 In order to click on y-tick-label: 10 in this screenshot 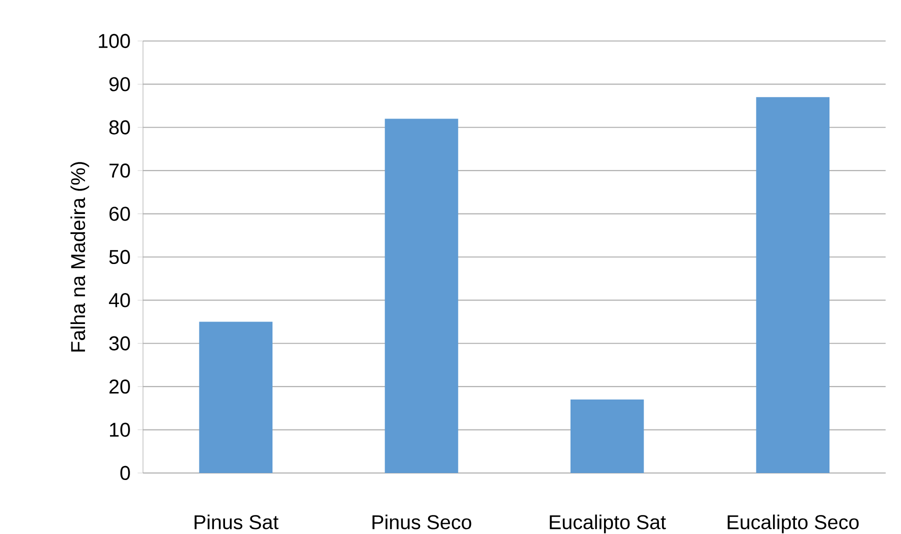, I will do `click(120, 429)`.